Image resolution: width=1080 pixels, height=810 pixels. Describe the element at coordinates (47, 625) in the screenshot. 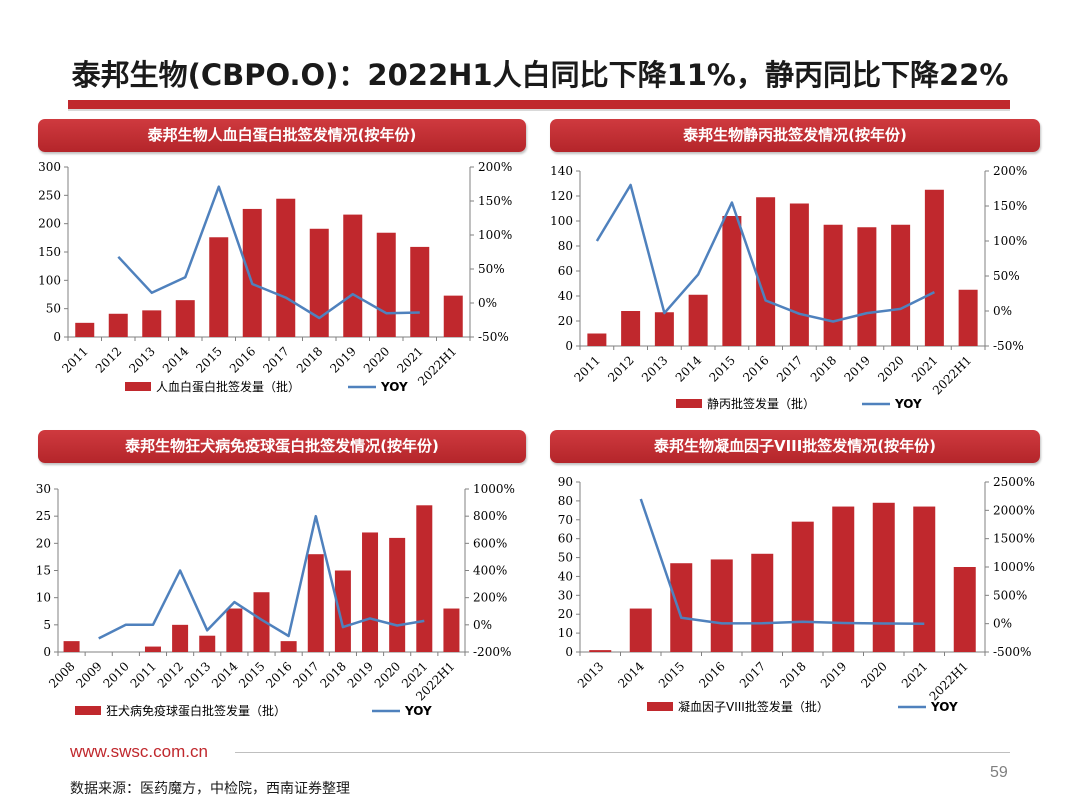

I see `y-tick-label: 5` at that location.